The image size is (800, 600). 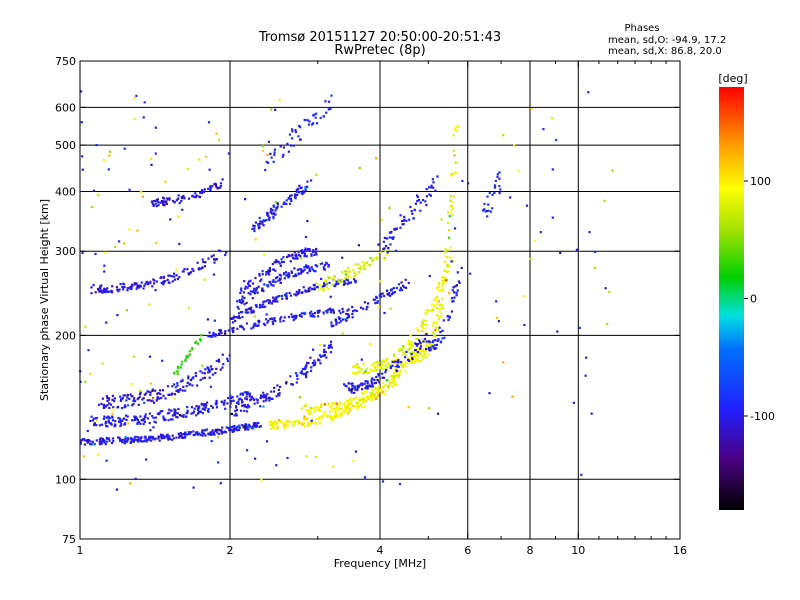 I want to click on x-tick-label: 10, so click(x=578, y=550).